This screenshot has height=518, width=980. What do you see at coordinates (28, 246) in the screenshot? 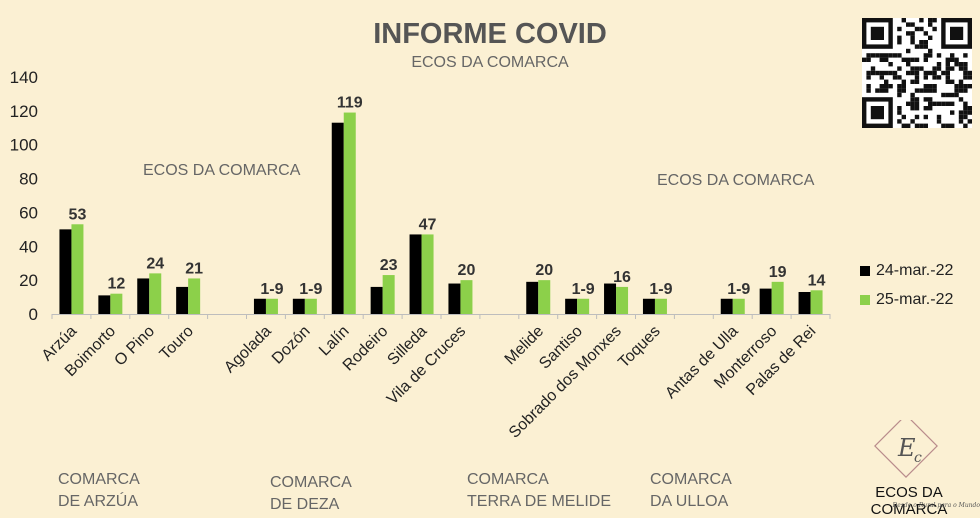
I see `y-tick-label: 40` at bounding box center [28, 246].